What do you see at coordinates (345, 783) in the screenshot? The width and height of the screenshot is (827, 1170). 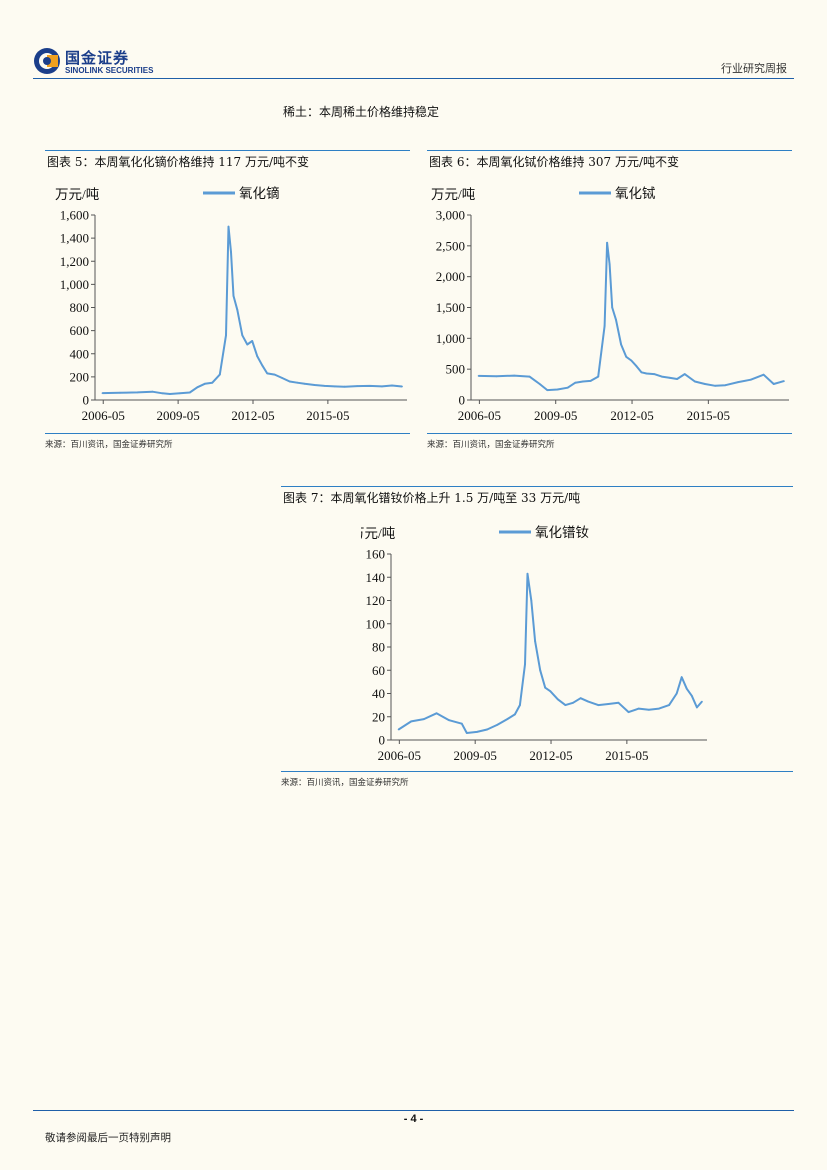 I see `figure-7-source: 来源：百川资讯，国金证券研究所` at bounding box center [345, 783].